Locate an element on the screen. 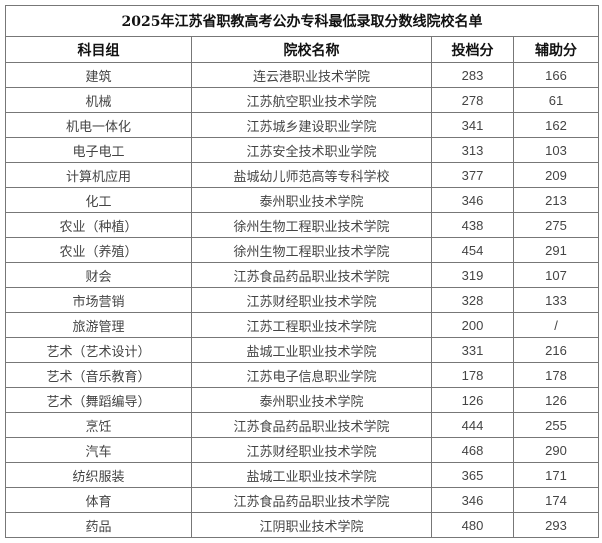 The height and width of the screenshot is (543, 602). auxiliary-score-cell: 178 is located at coordinates (556, 375).